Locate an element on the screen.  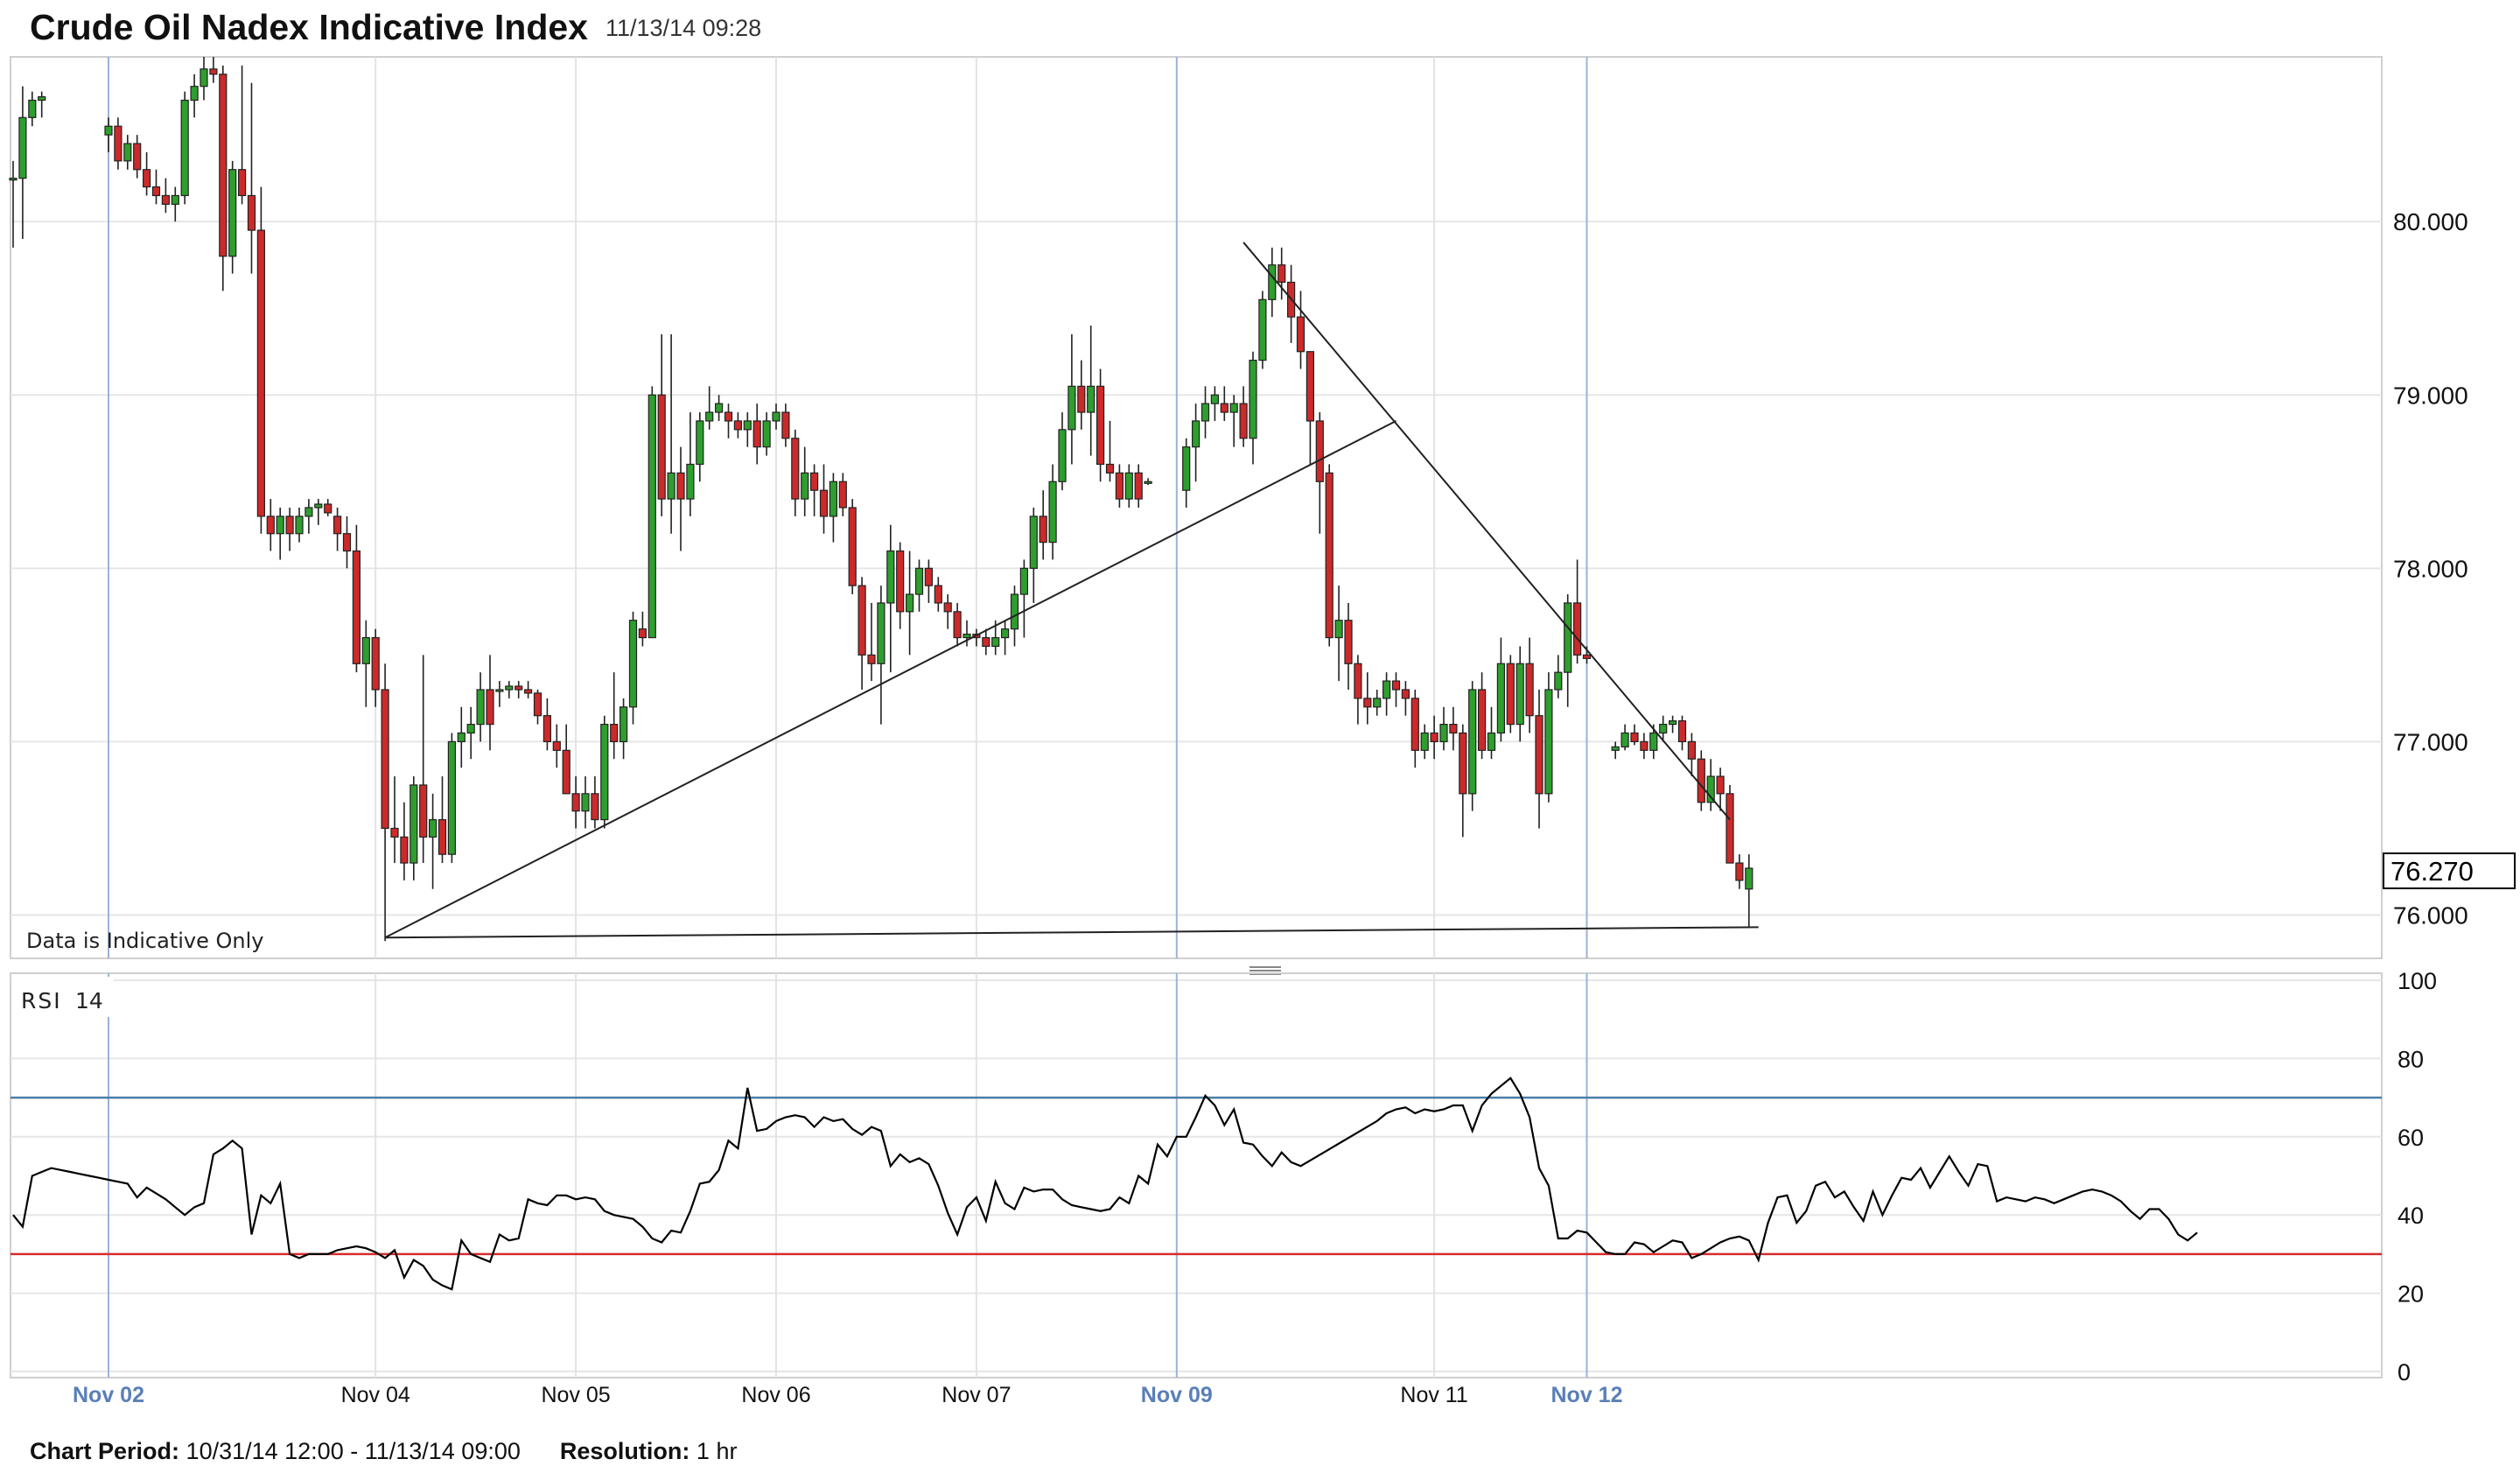
chart-period-label: Chart Period: is located at coordinates (105, 1451).